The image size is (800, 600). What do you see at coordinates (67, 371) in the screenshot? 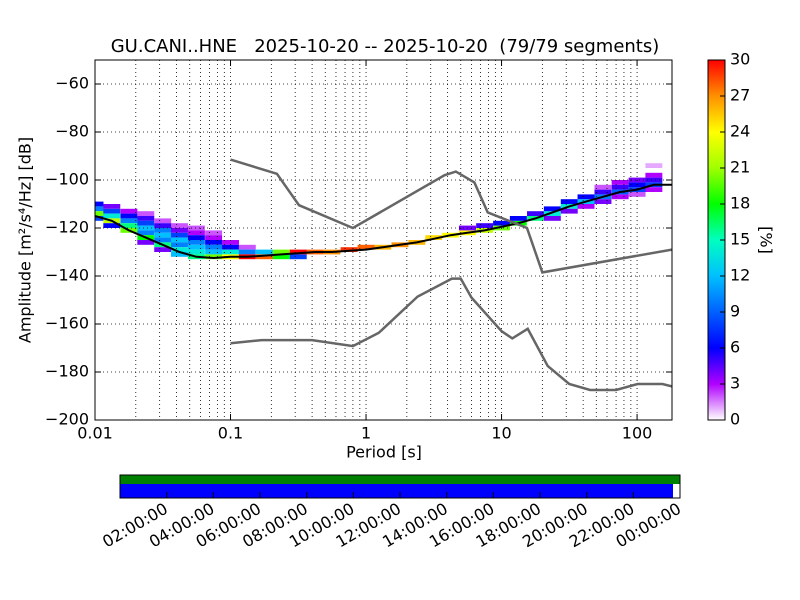
I see `y-tick-label: −180` at bounding box center [67, 371].